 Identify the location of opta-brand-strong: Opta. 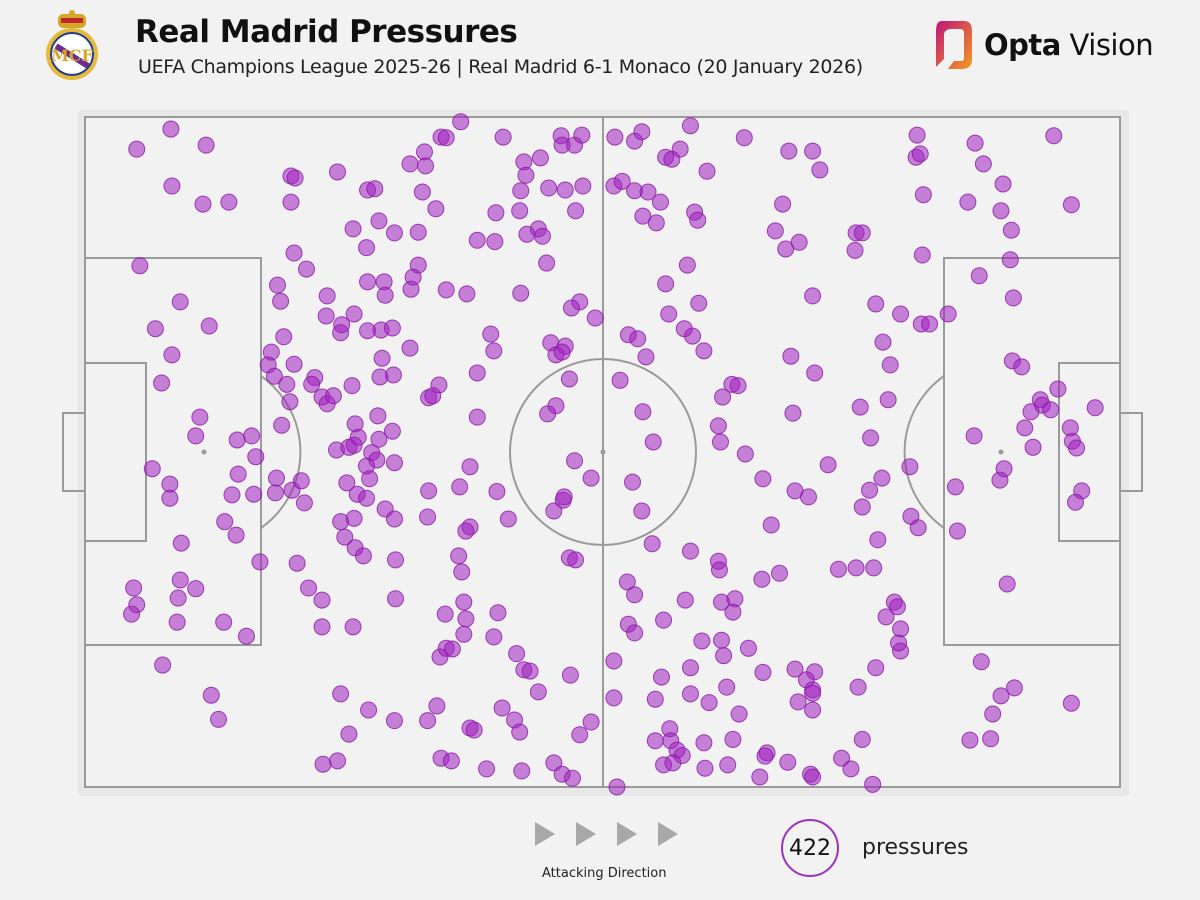
(1022, 45).